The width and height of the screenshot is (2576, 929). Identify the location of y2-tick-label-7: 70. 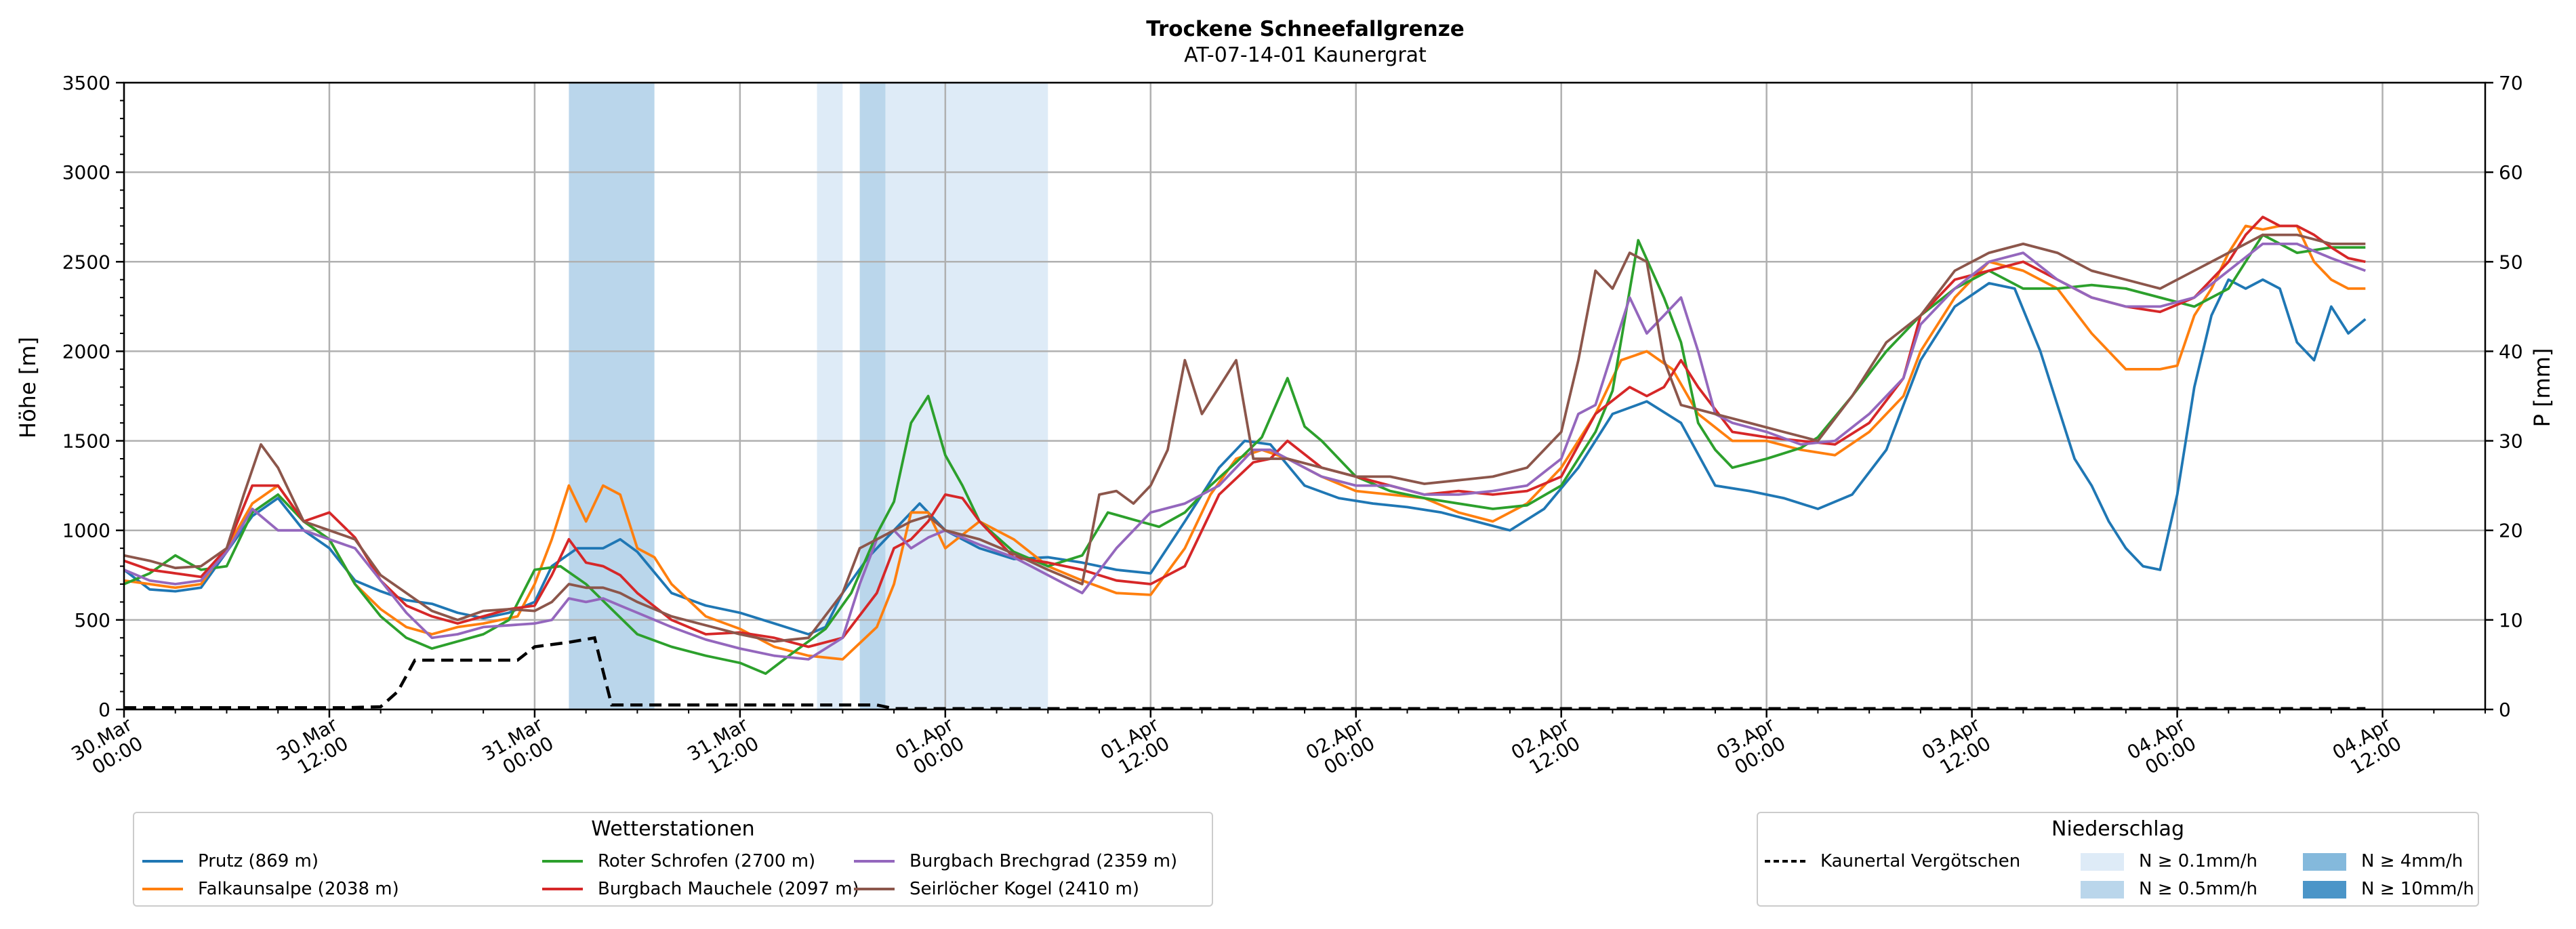
(2511, 83).